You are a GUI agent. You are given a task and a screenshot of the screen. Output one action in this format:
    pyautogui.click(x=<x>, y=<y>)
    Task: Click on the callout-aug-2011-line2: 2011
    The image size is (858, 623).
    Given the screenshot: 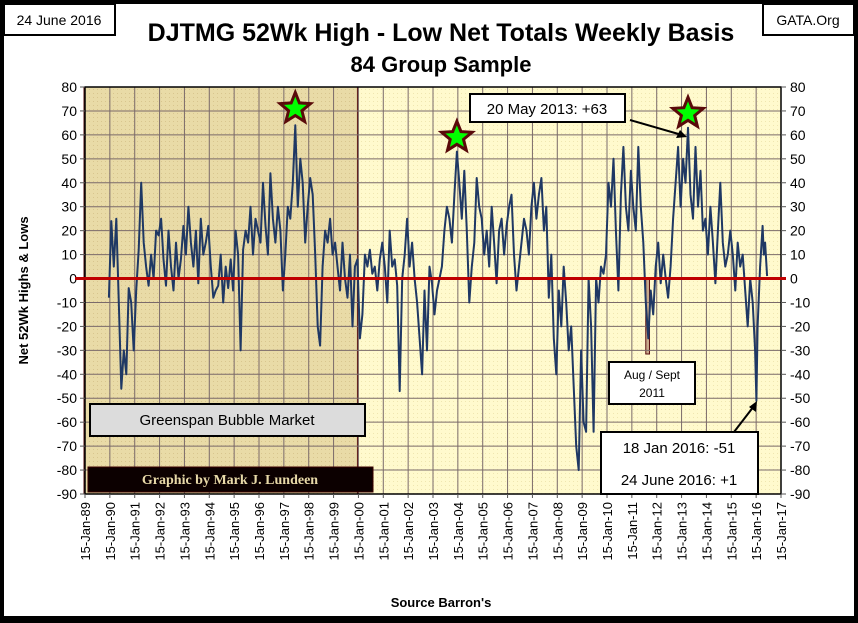 What is the action you would take?
    pyautogui.click(x=652, y=393)
    